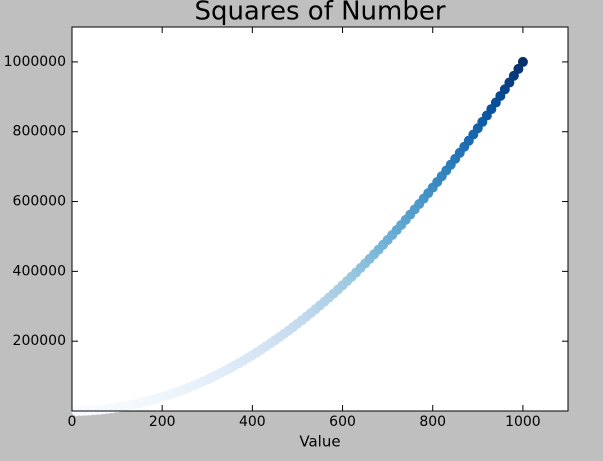 The height and width of the screenshot is (461, 603). Describe the element at coordinates (39, 132) in the screenshot. I see `y-tick-label: 800000` at that location.